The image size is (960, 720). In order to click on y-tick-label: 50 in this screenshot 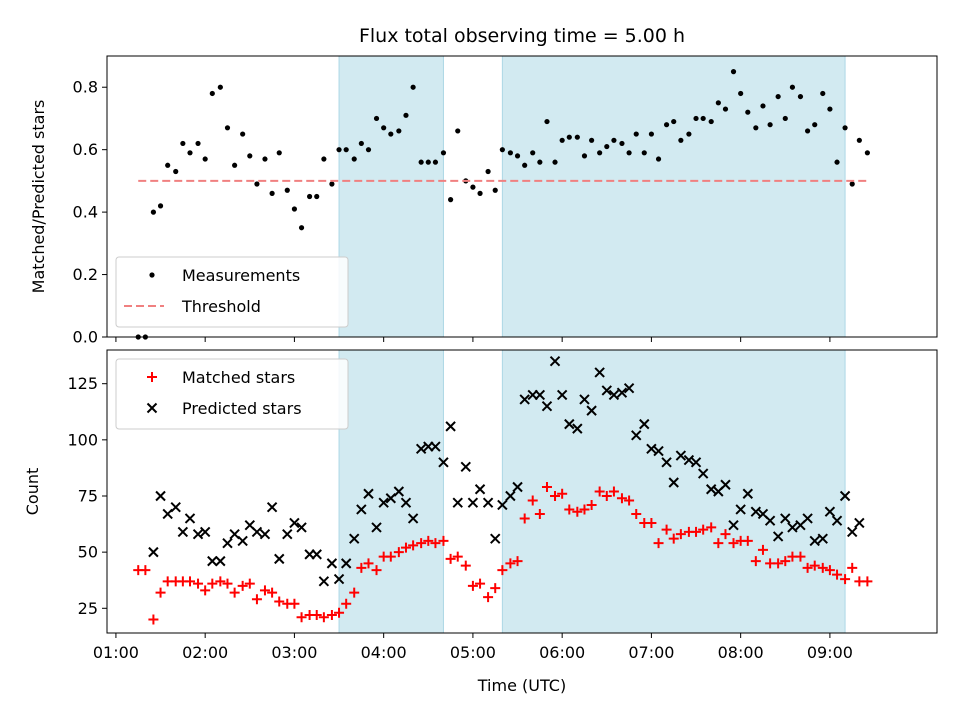, I will do `click(88, 552)`.